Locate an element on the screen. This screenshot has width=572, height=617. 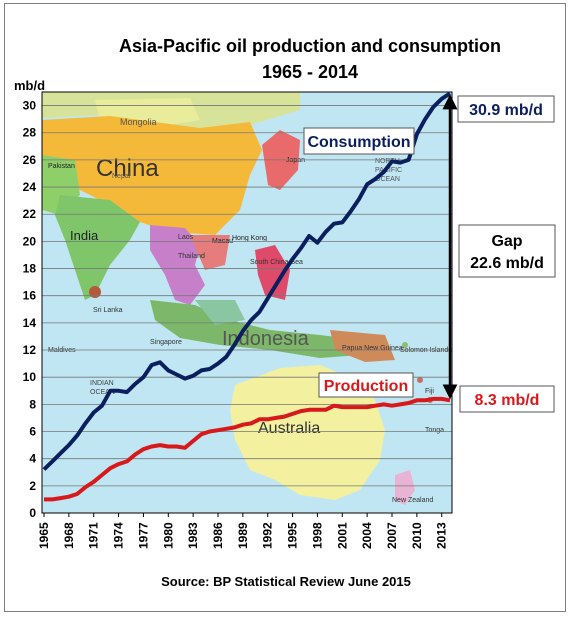
x-tick-label: 1977 is located at coordinates (143, 535).